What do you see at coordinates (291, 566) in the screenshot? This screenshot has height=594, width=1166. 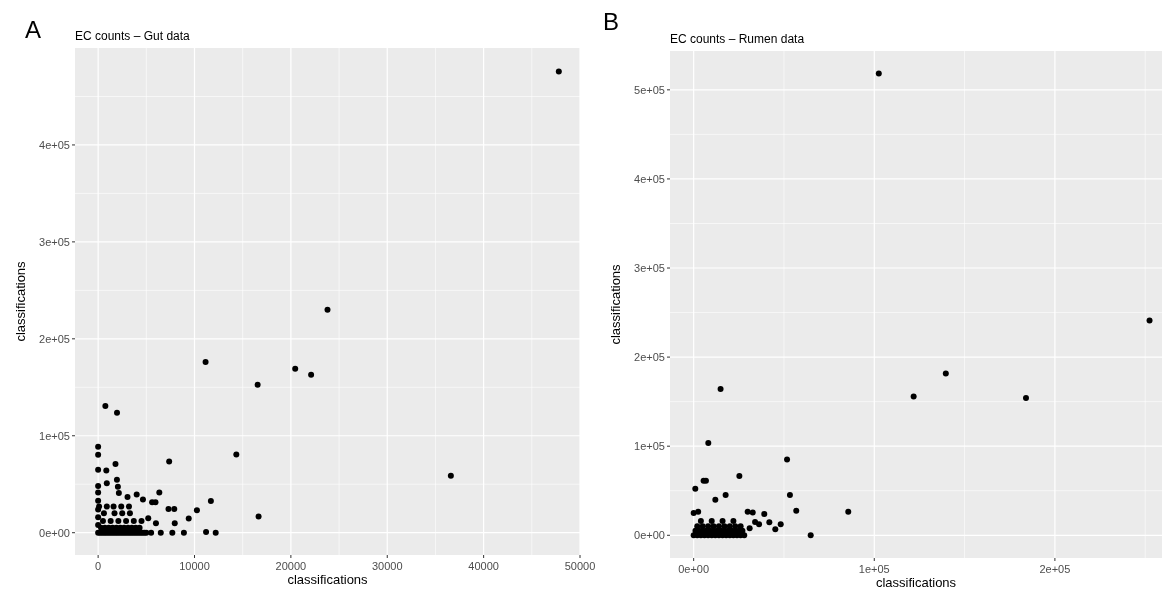 I see `x-tick-label: 20000` at bounding box center [291, 566].